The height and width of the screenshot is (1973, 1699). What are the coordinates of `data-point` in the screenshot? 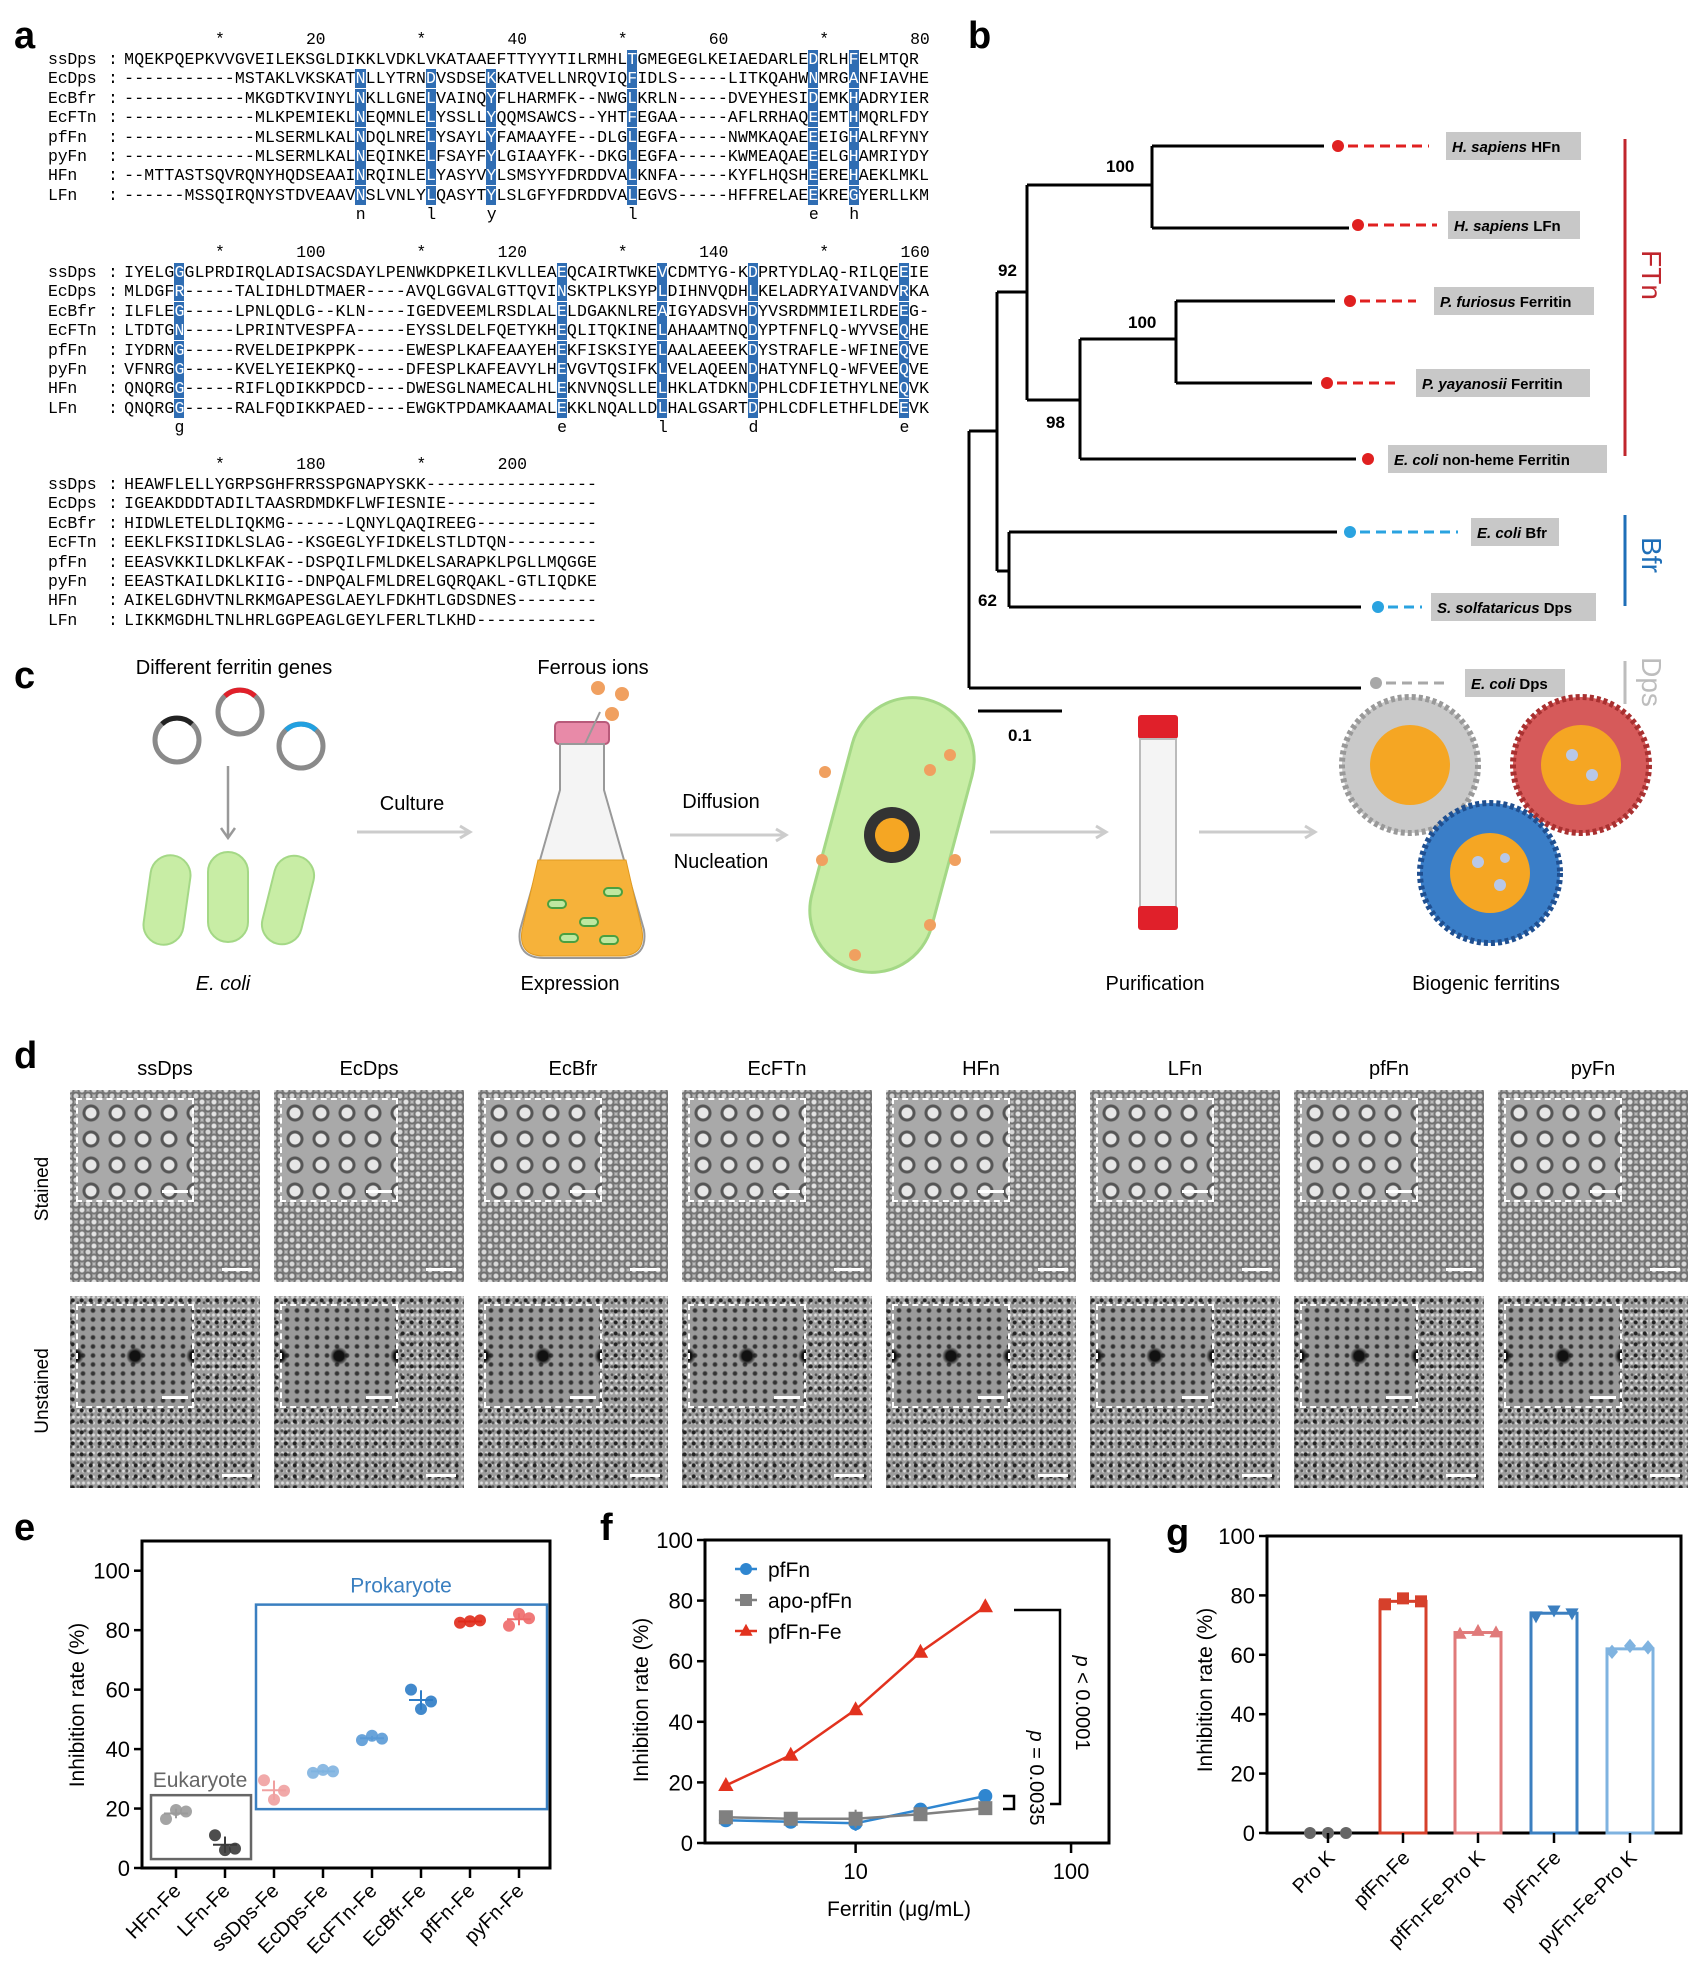 It's located at (1310, 1833).